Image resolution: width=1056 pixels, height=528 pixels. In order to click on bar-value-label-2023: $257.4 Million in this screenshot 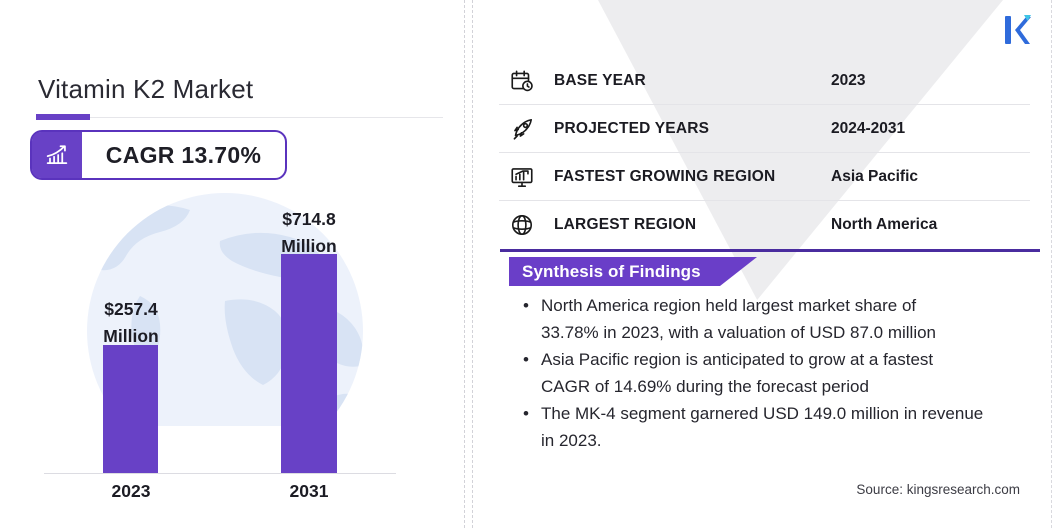, I will do `click(131, 322)`.